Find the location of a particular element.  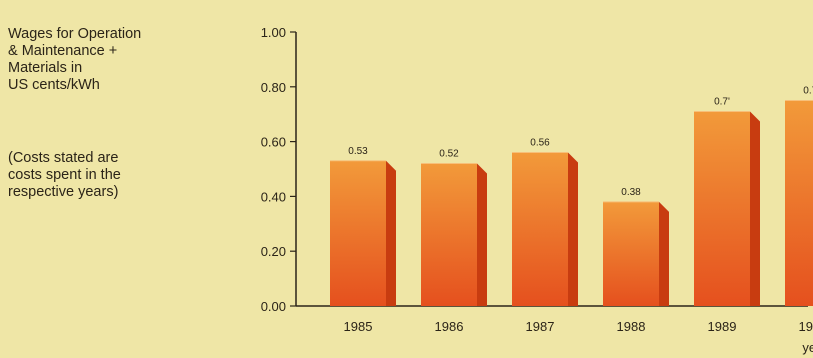

x-tick-label: 1985 is located at coordinates (358, 326).